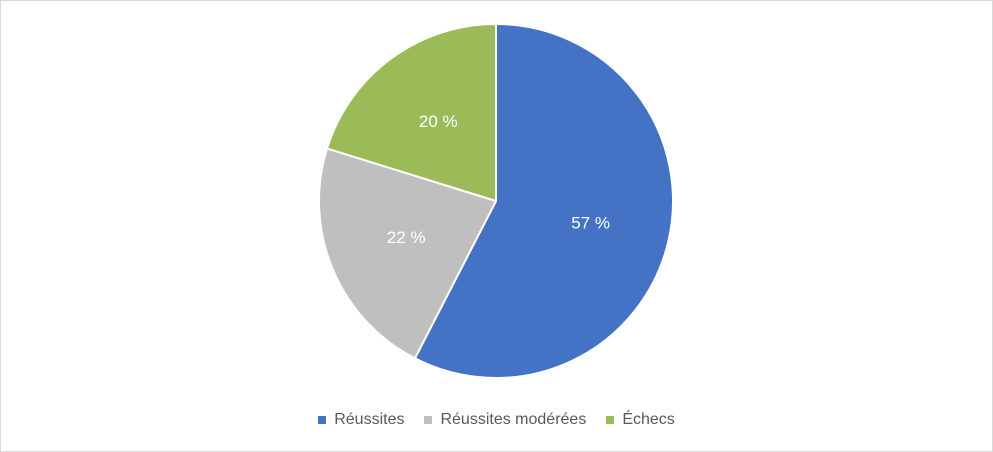 The height and width of the screenshot is (452, 993). Describe the element at coordinates (322, 420) in the screenshot. I see `legend-swatch-reussites` at that location.